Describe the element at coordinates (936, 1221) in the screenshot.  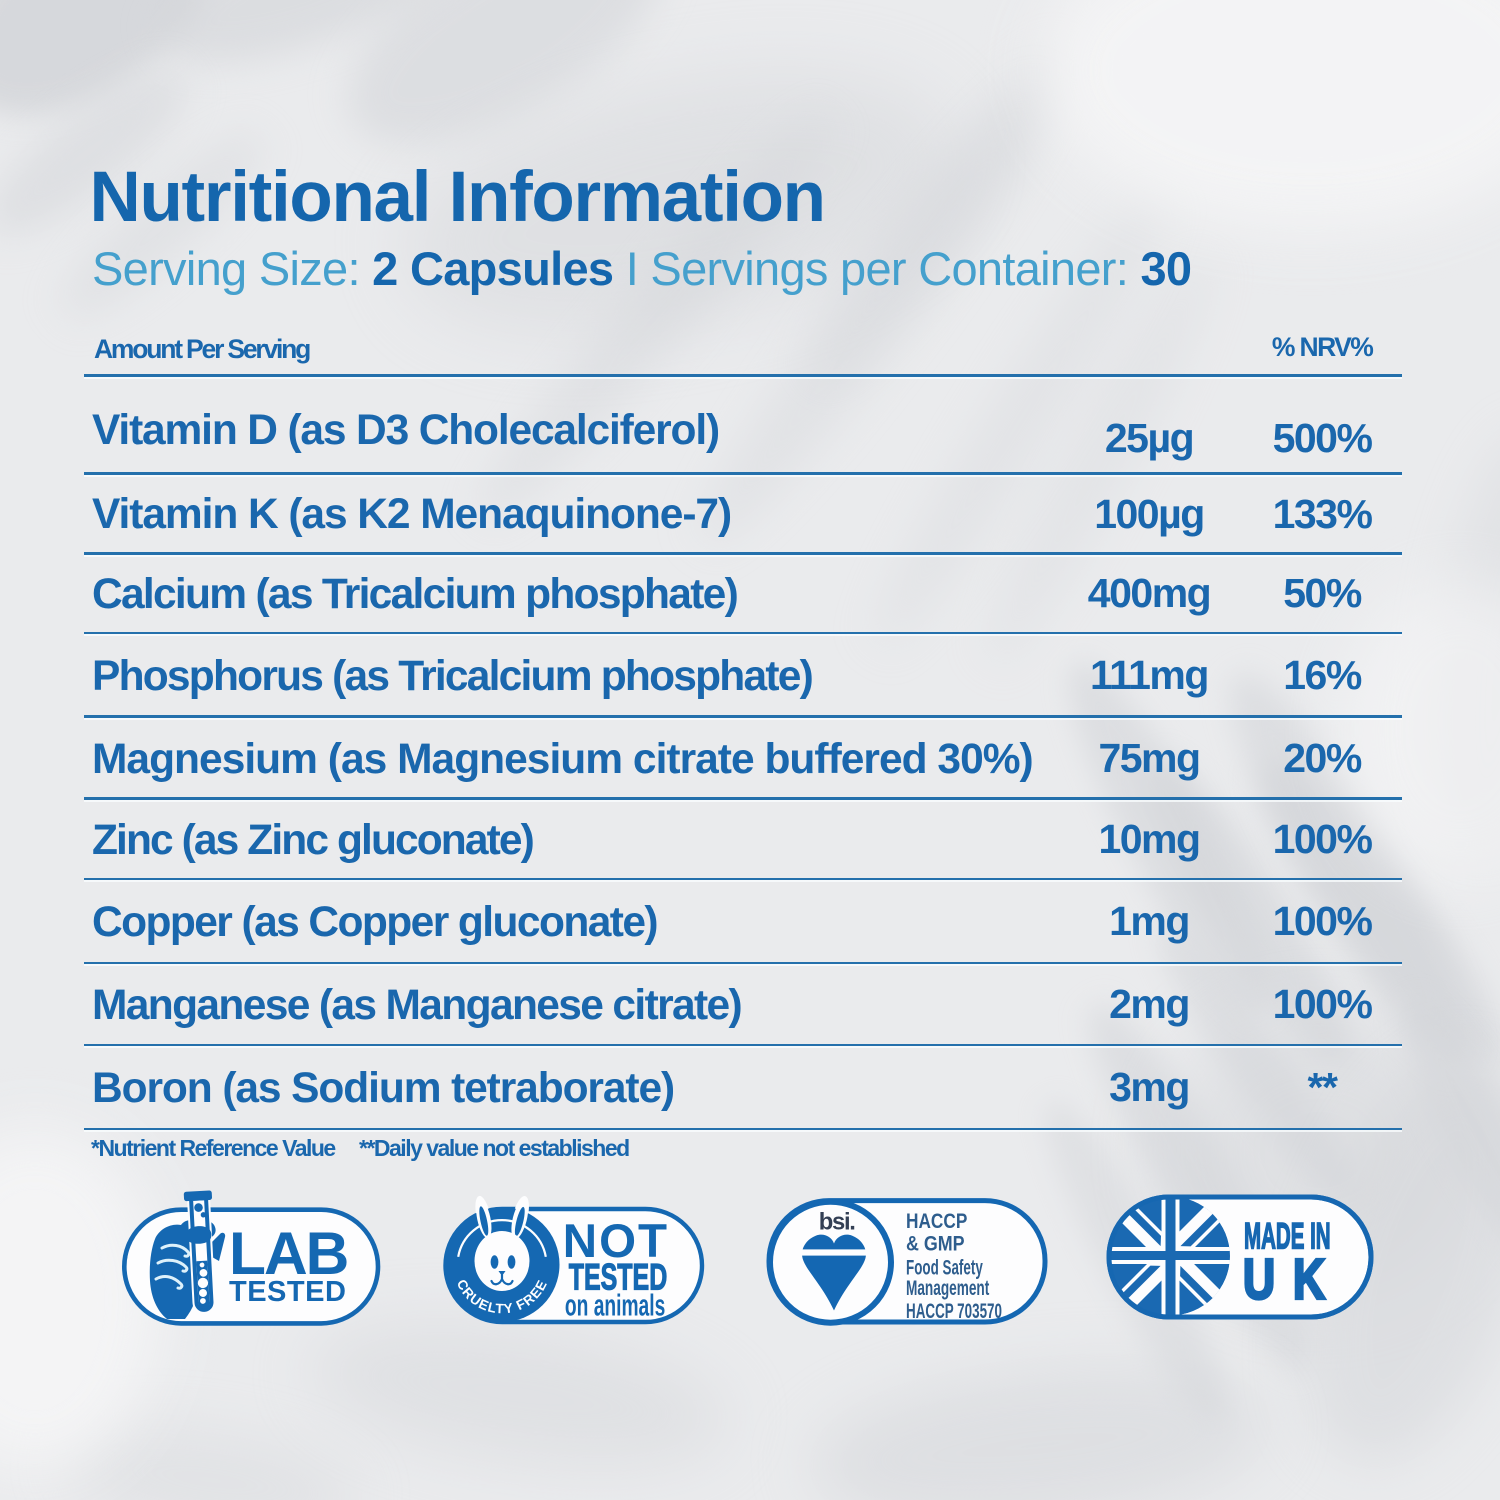
I see `svg-text: HACCP` at that location.